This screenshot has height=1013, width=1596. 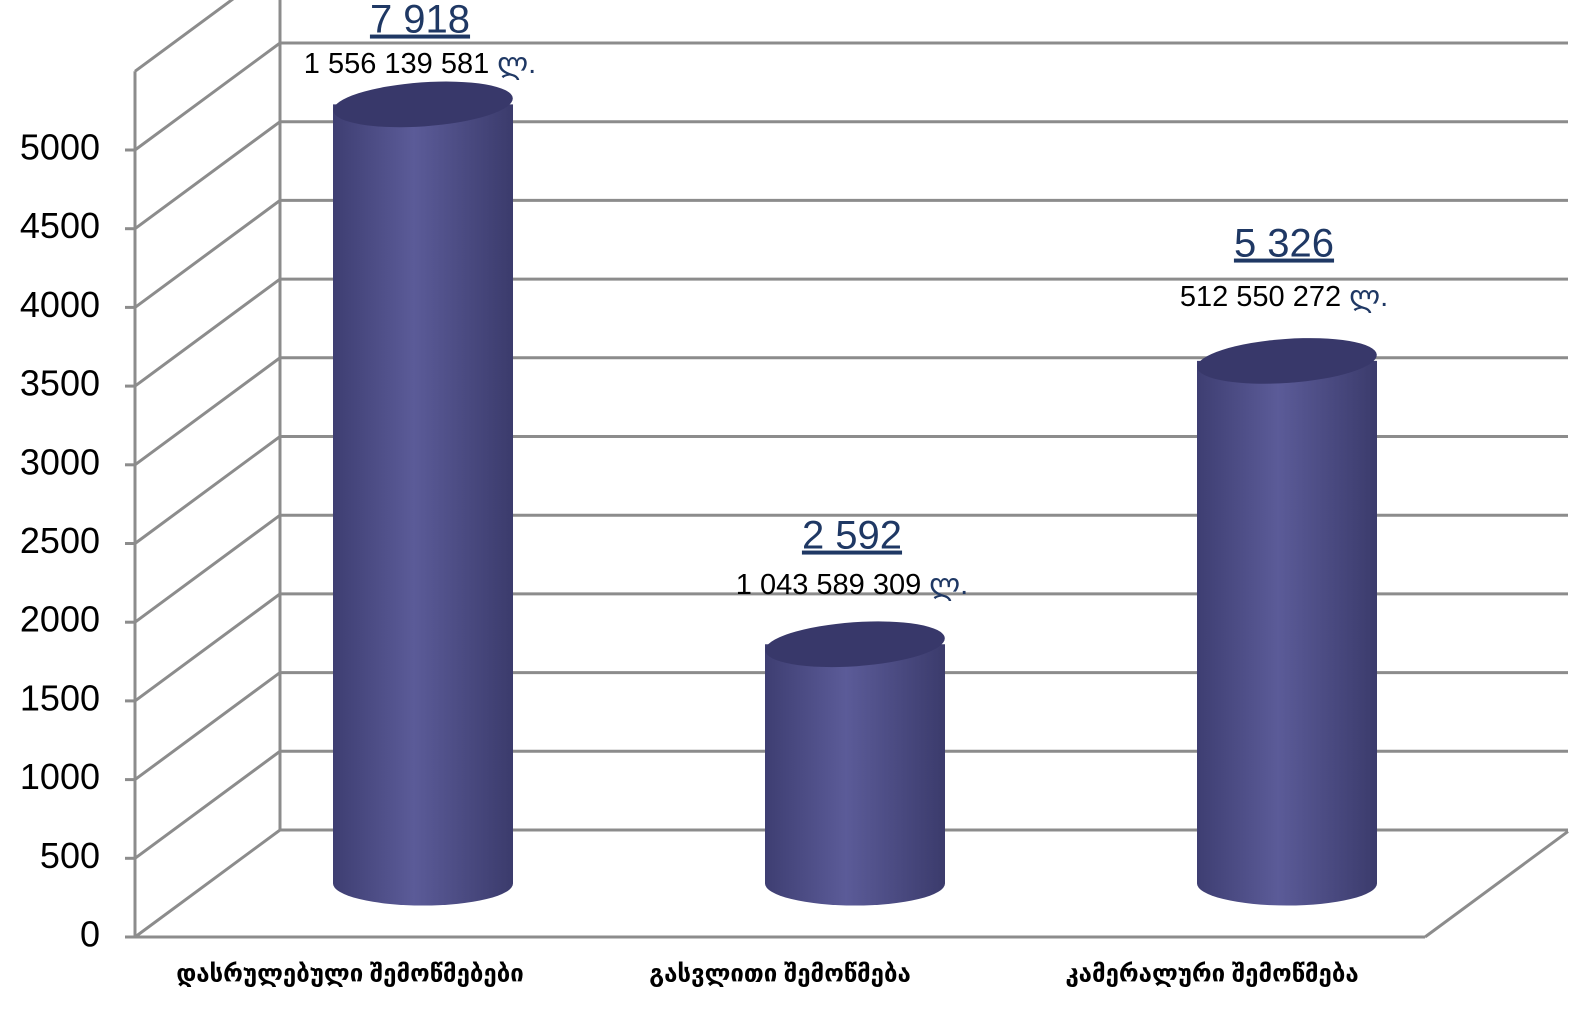 What do you see at coordinates (780, 973) in the screenshot?
I see `x-tick-label: გასვლითი შემოწმება` at bounding box center [780, 973].